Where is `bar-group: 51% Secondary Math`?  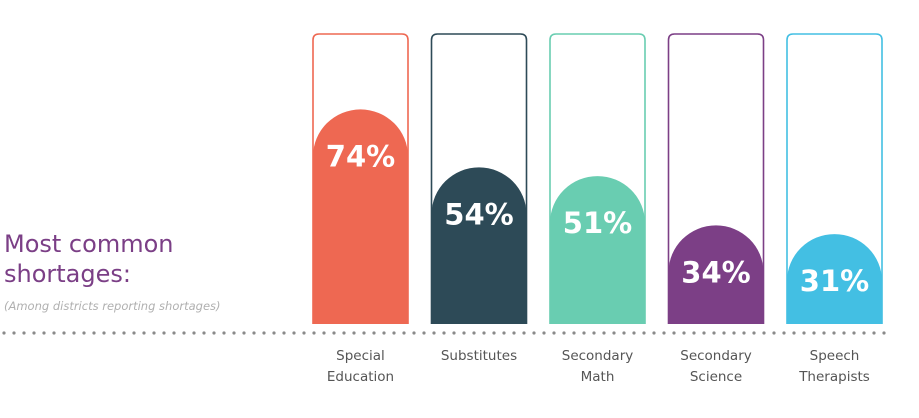 bar-group: 51% Secondary Math is located at coordinates (597, 209).